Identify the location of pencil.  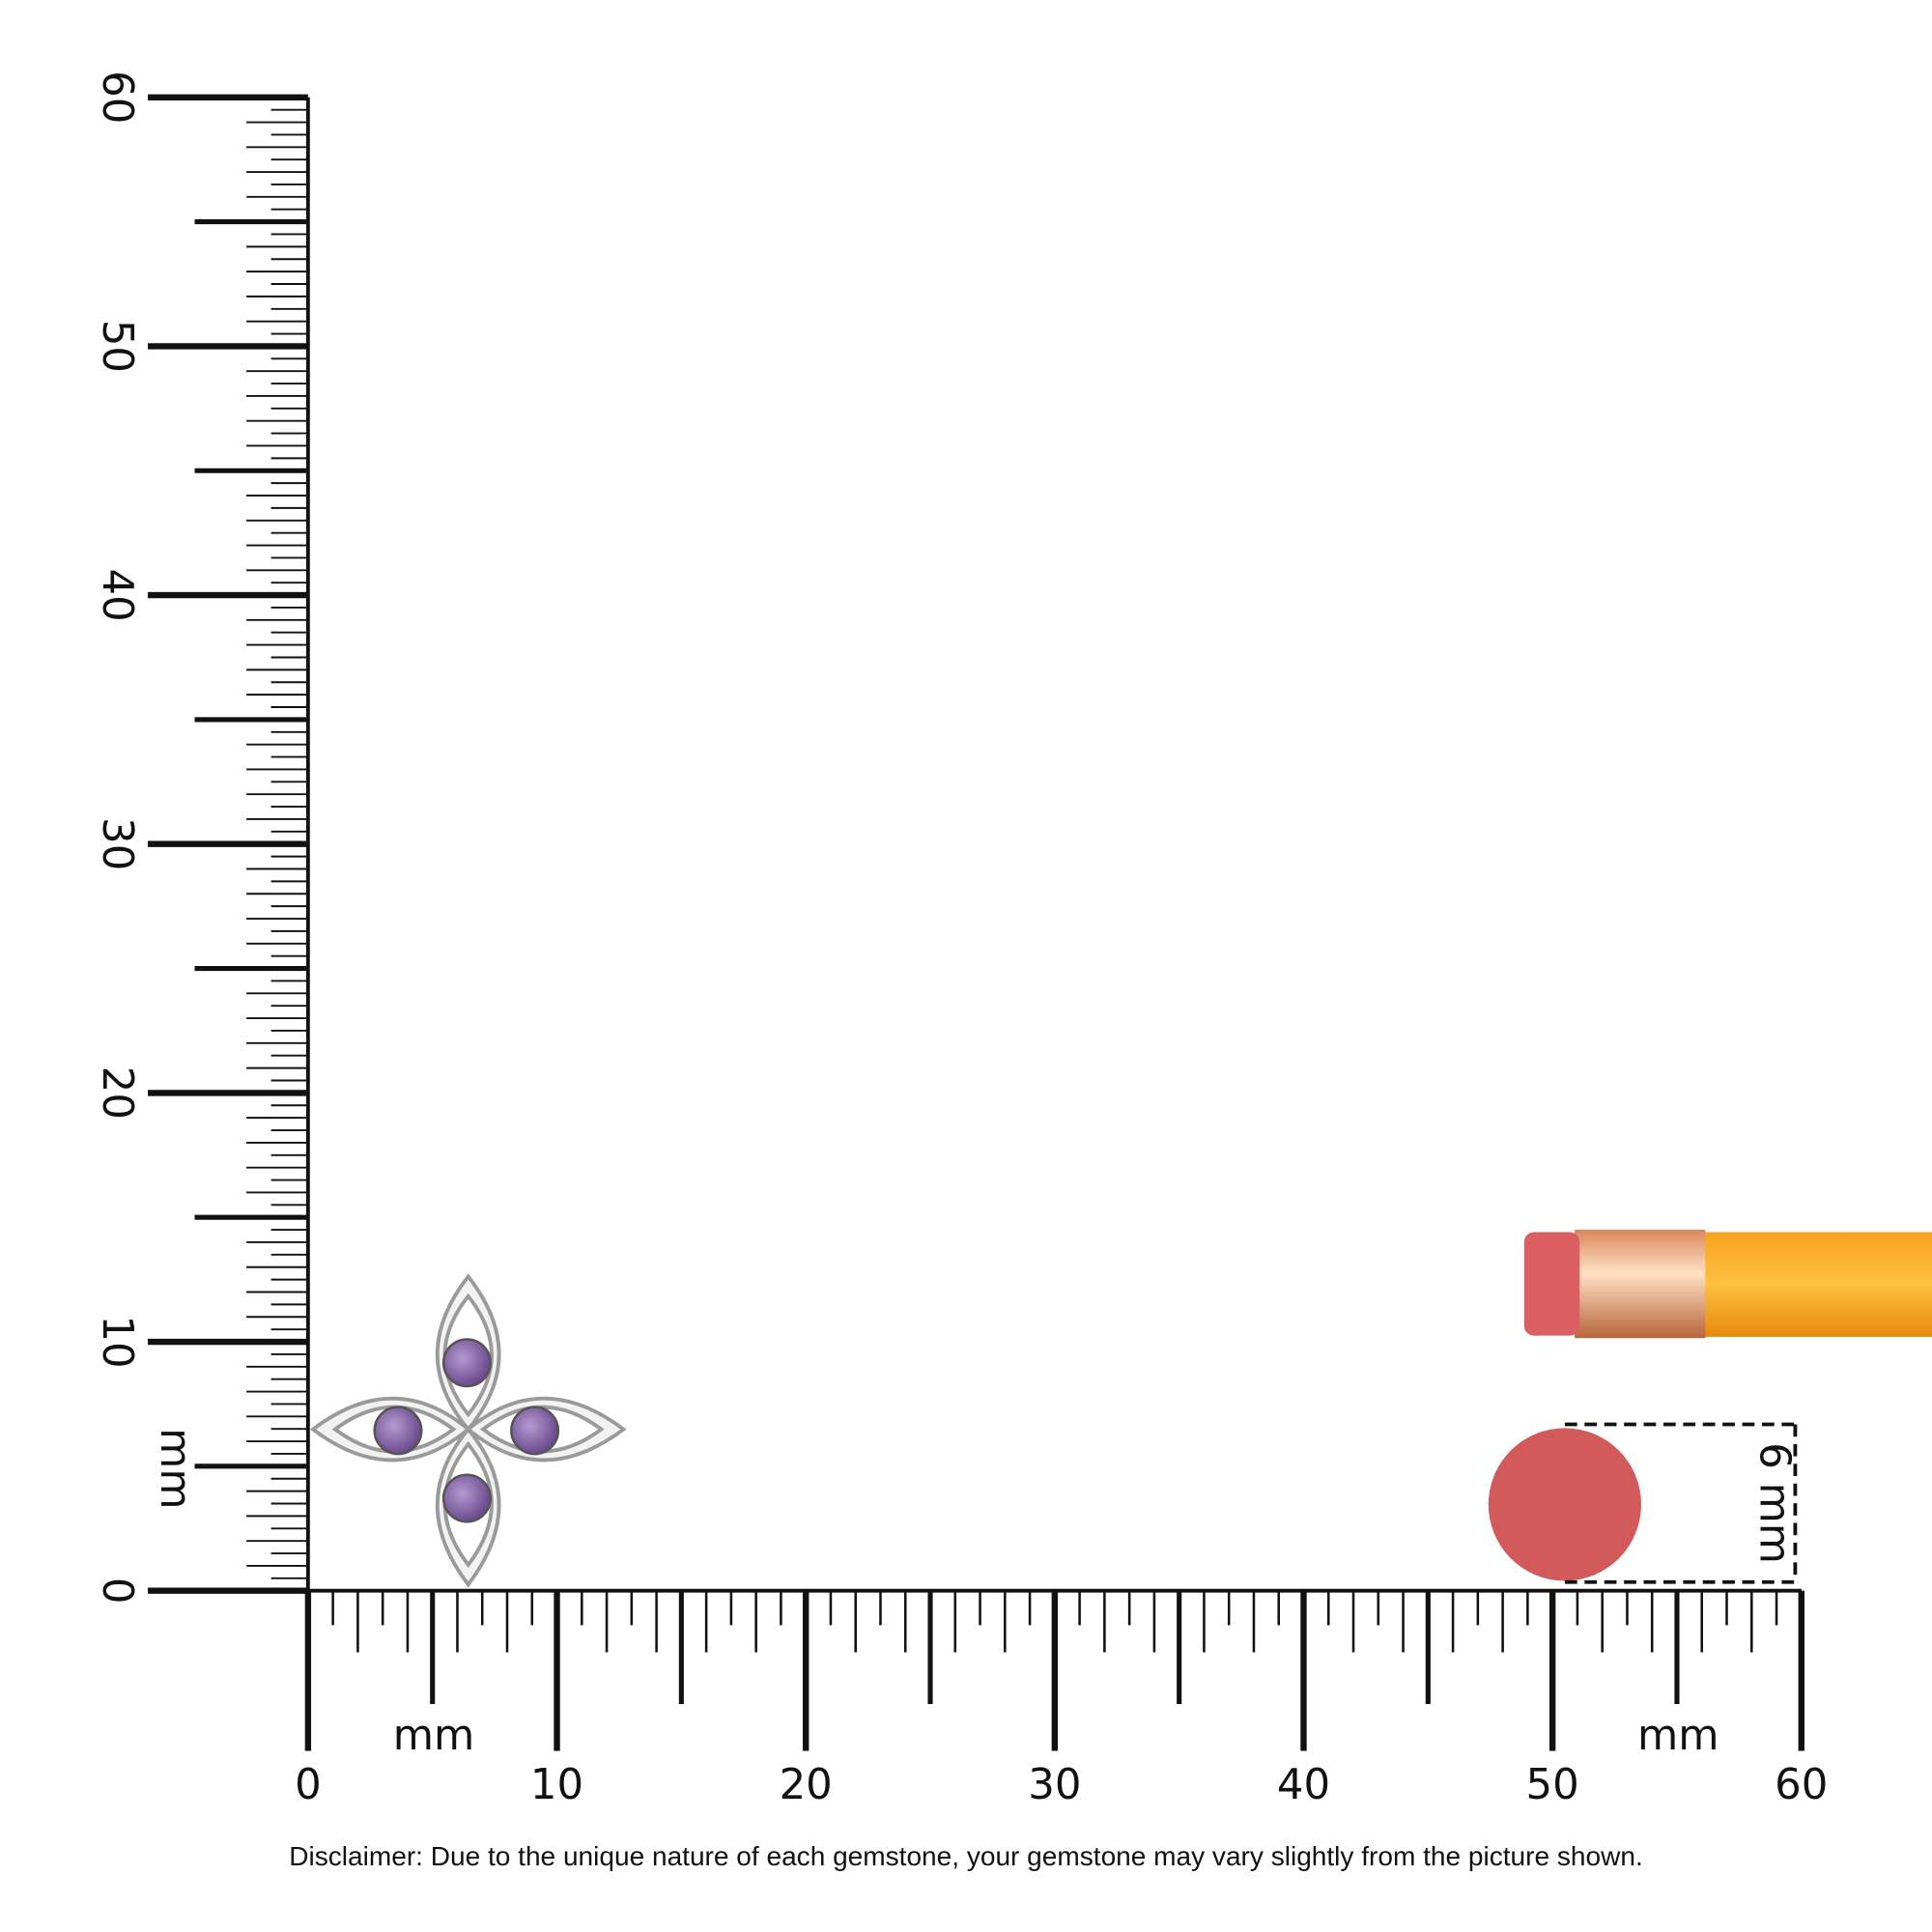
(1727, 1284).